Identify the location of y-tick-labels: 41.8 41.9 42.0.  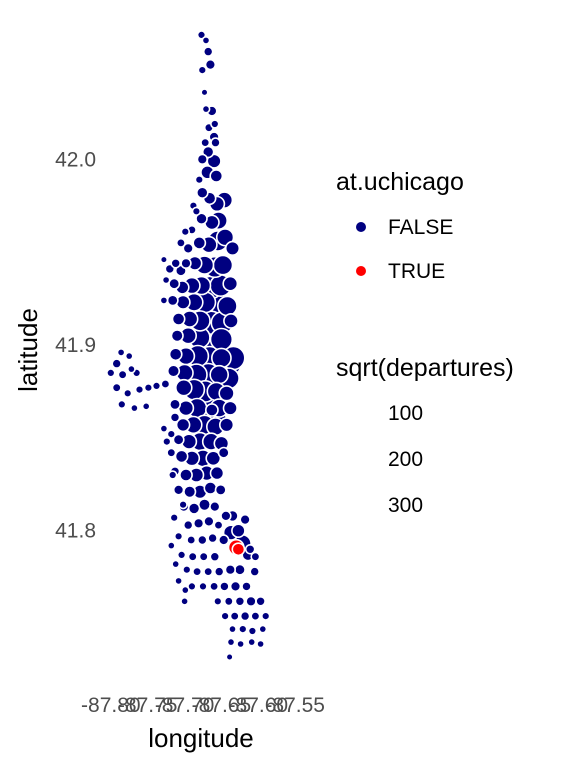
(75, 345).